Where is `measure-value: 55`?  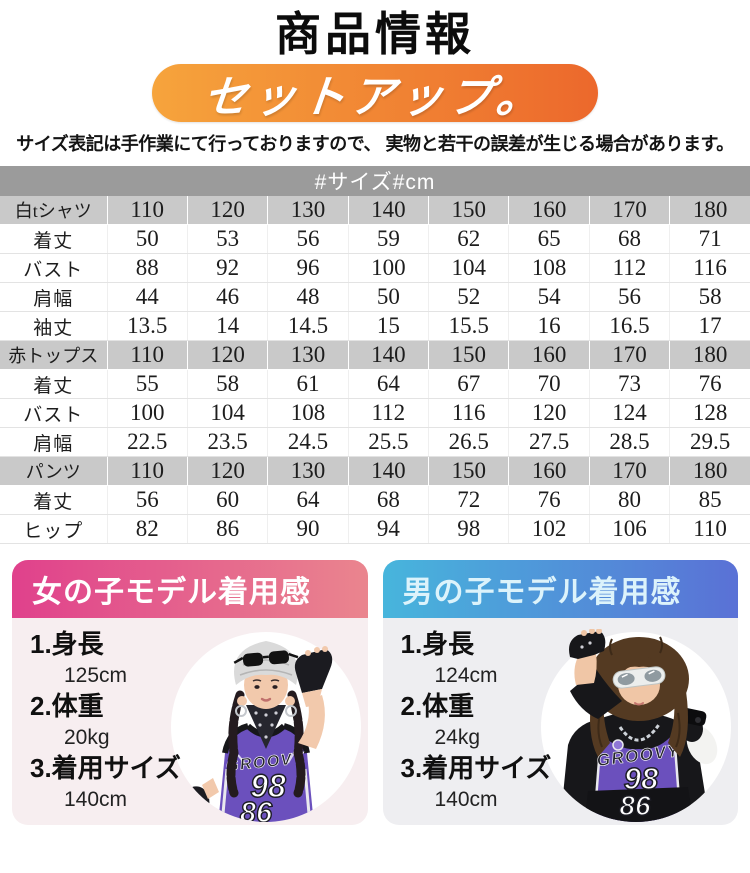 measure-value: 55 is located at coordinates (147, 384).